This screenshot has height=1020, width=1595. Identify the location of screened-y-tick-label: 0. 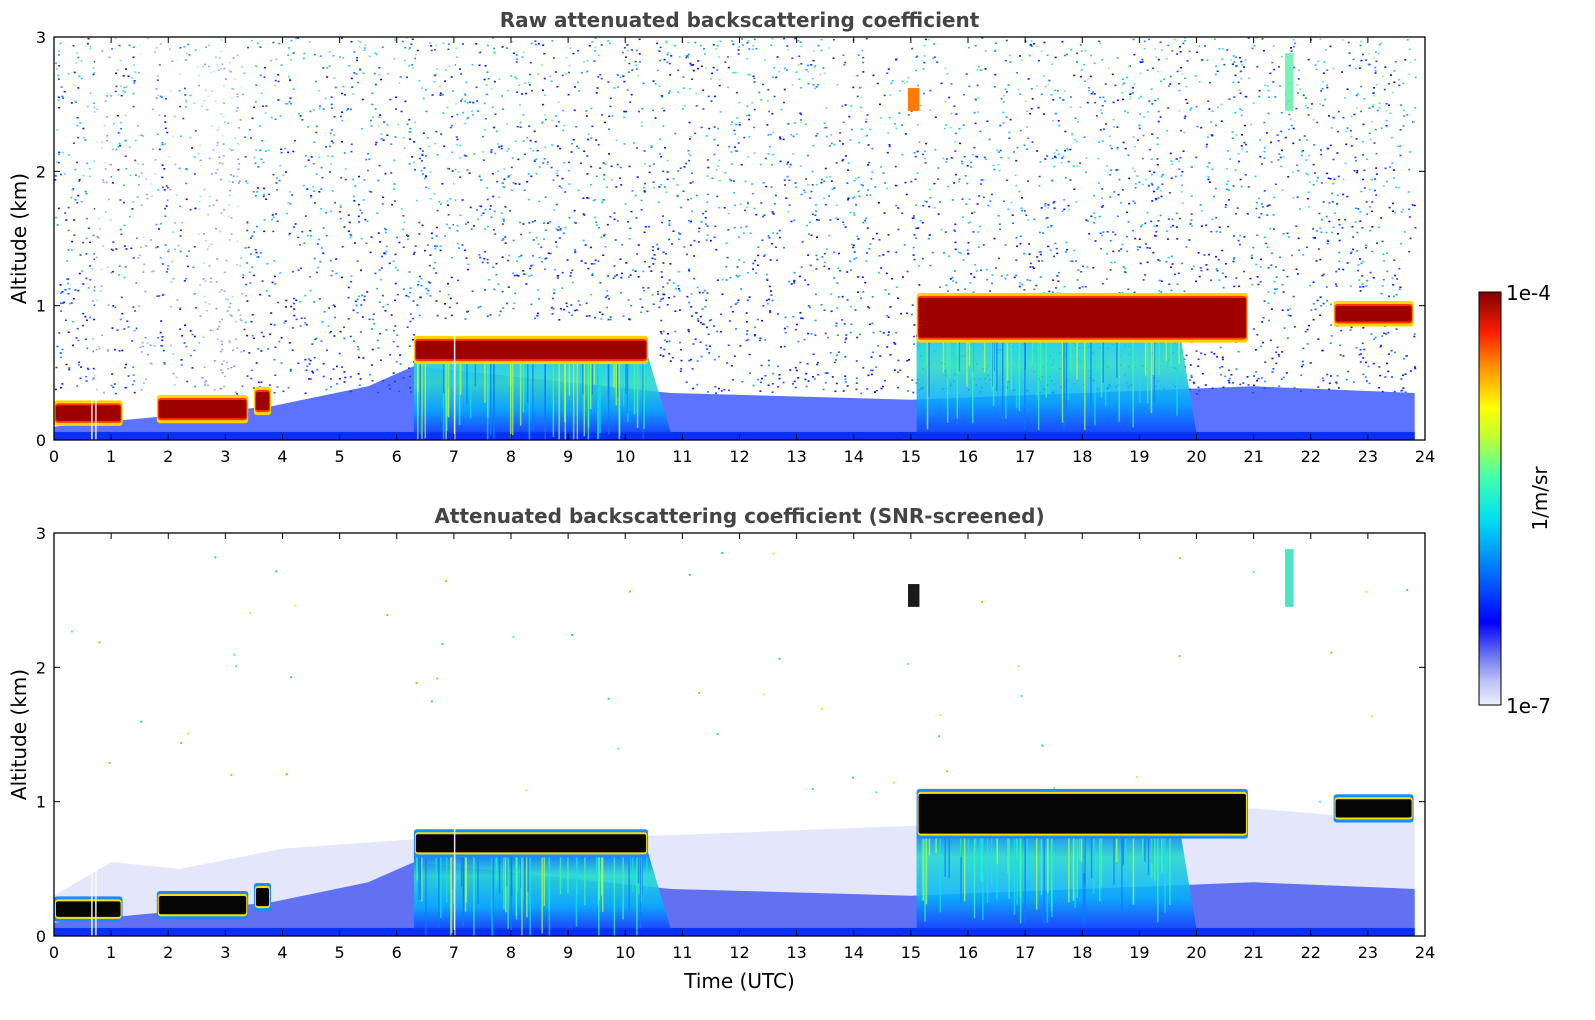
(41, 936).